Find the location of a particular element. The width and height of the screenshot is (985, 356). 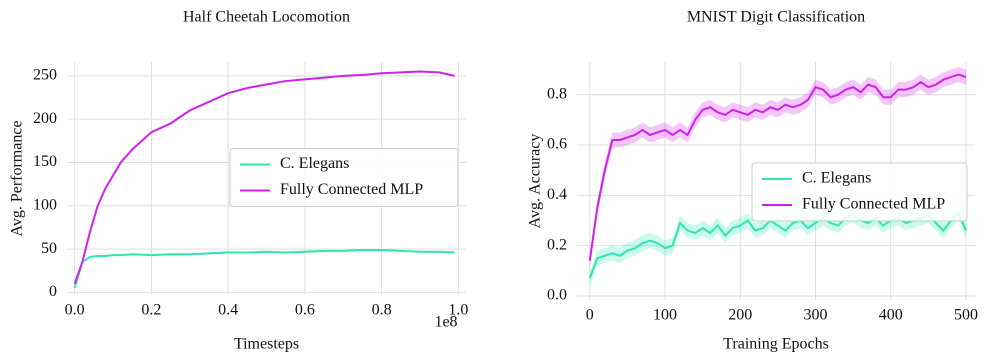

x-tick-label: 200 is located at coordinates (740, 315).